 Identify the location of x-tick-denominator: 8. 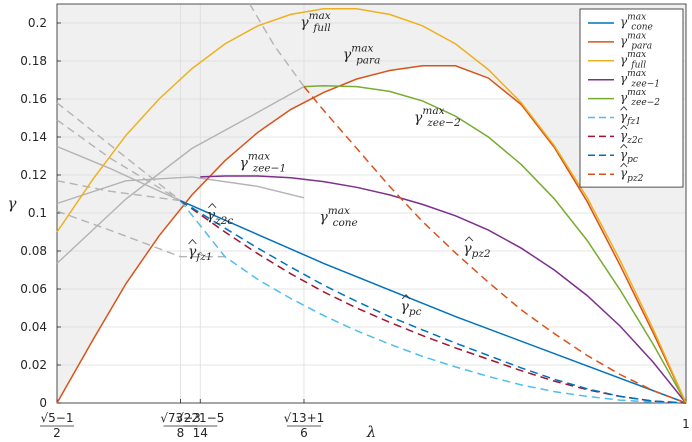
(181, 433).